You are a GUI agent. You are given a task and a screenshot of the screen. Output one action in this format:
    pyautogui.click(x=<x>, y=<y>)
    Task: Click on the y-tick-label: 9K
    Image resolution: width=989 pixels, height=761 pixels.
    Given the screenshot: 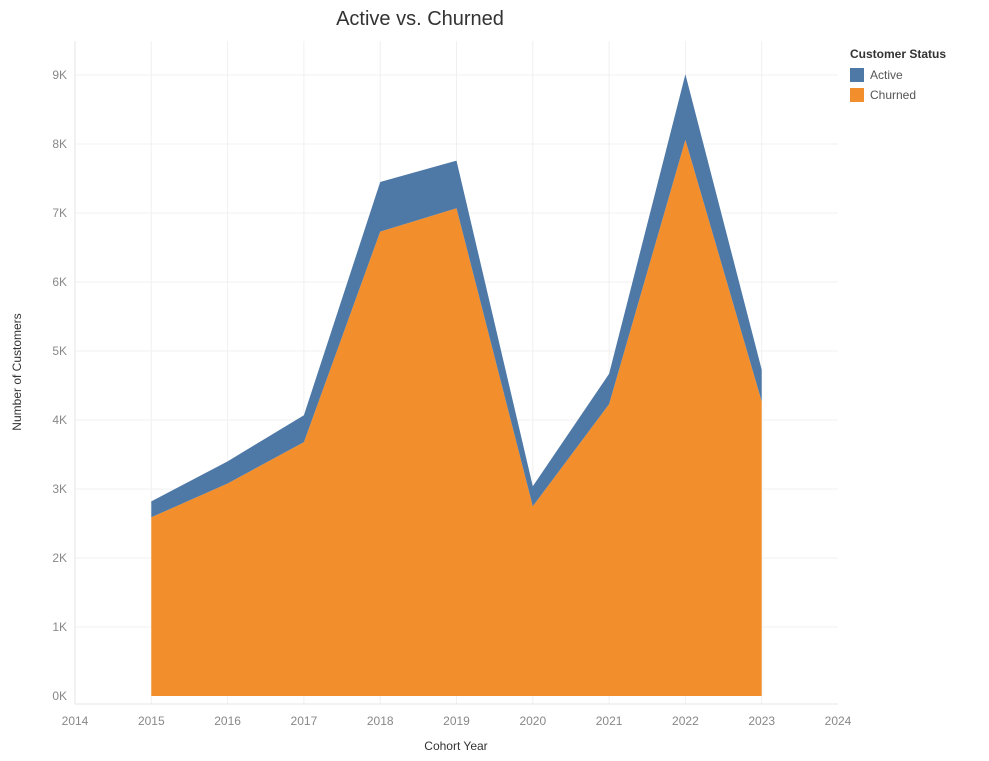 What is the action you would take?
    pyautogui.click(x=59, y=75)
    